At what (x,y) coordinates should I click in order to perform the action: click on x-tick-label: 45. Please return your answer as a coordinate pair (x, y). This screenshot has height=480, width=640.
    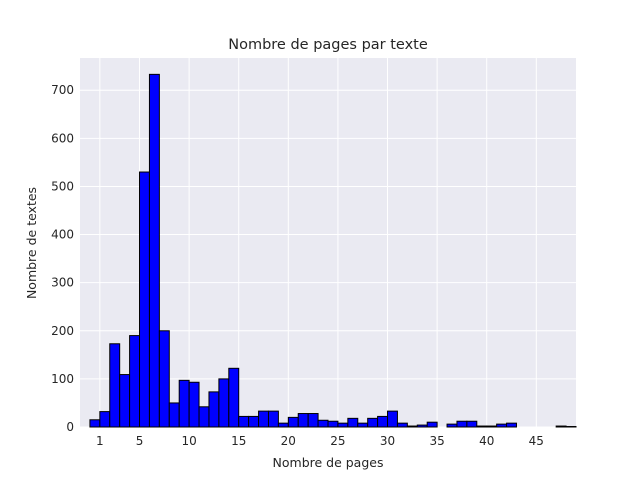
    Looking at the image, I should click on (536, 441).